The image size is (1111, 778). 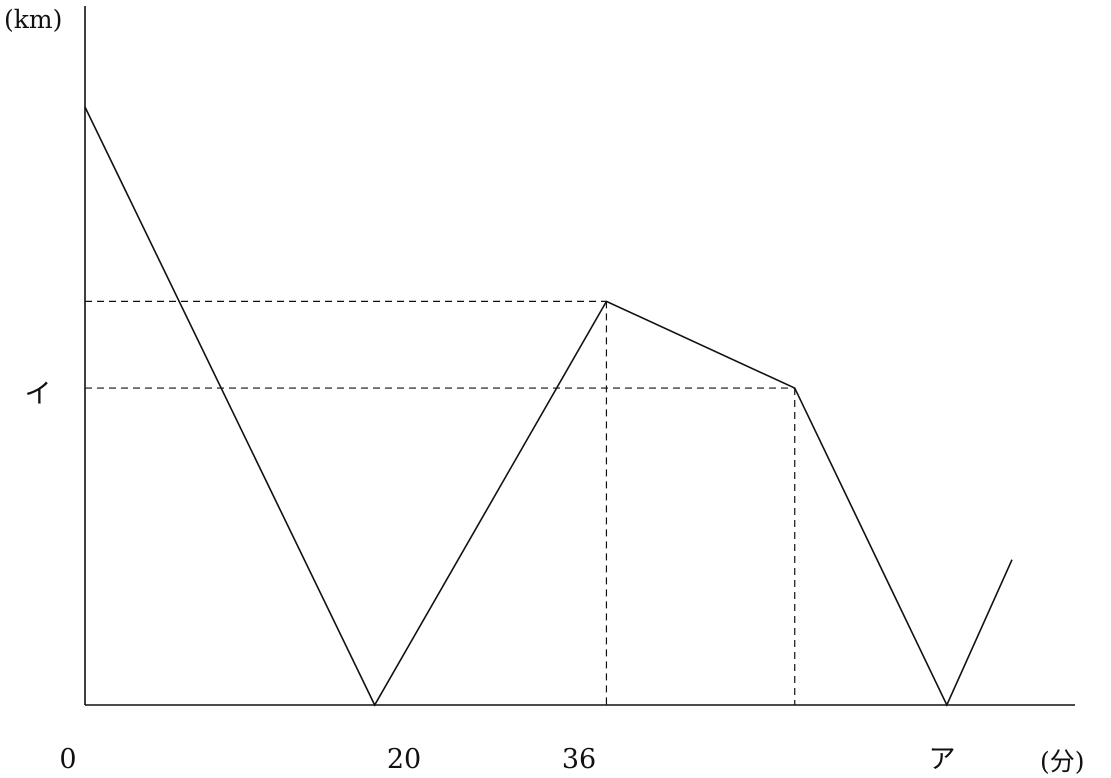 What do you see at coordinates (404, 759) in the screenshot?
I see `x-tick-label: 20` at bounding box center [404, 759].